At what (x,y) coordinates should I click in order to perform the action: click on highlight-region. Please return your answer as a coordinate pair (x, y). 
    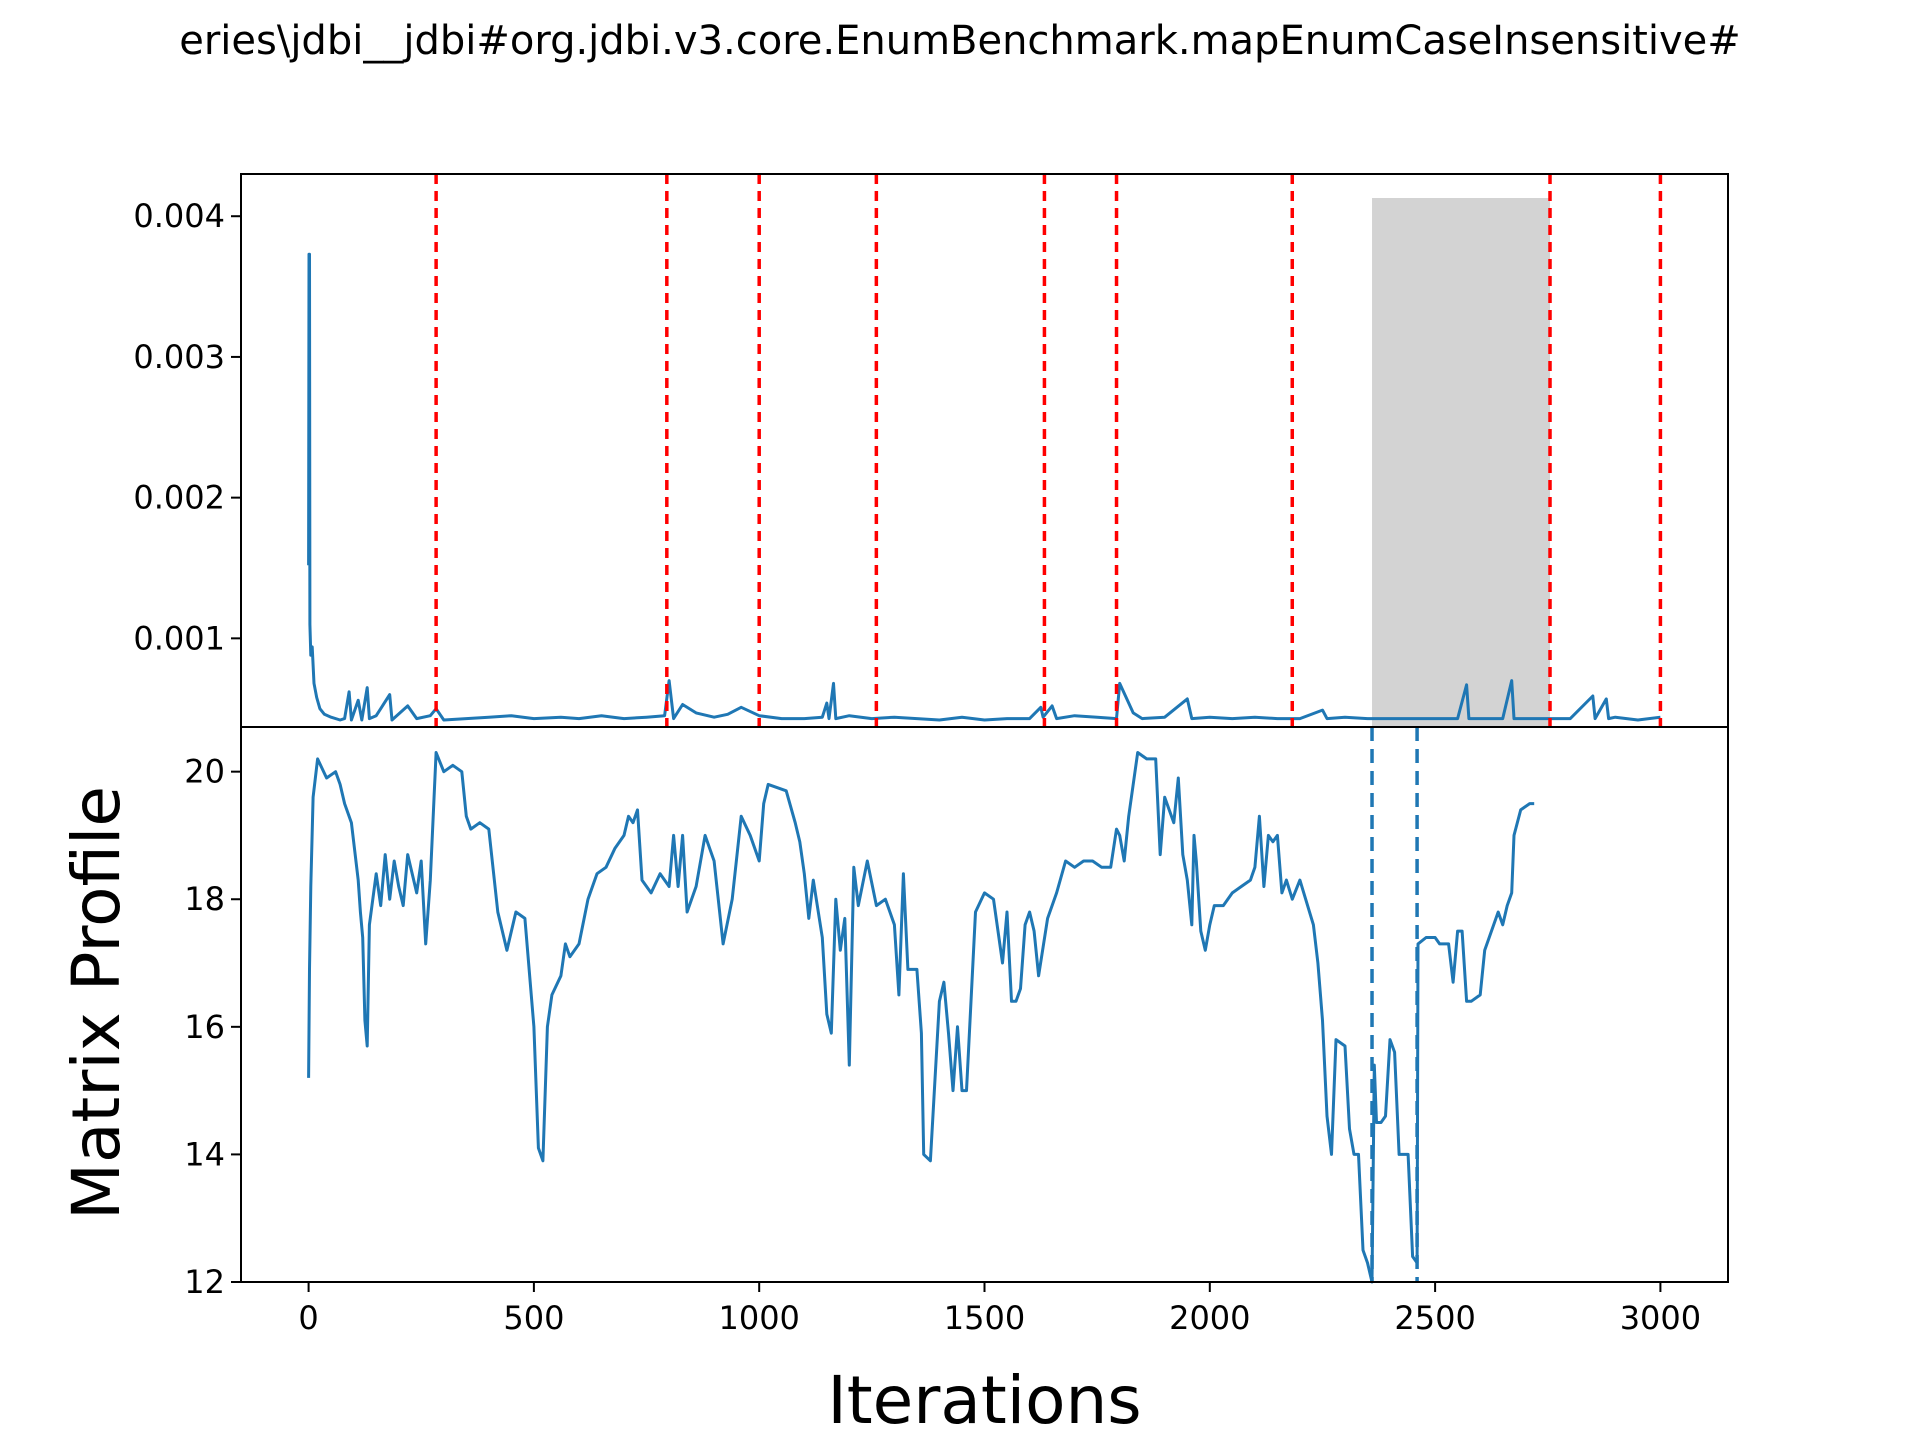
    Looking at the image, I should click on (1461, 462).